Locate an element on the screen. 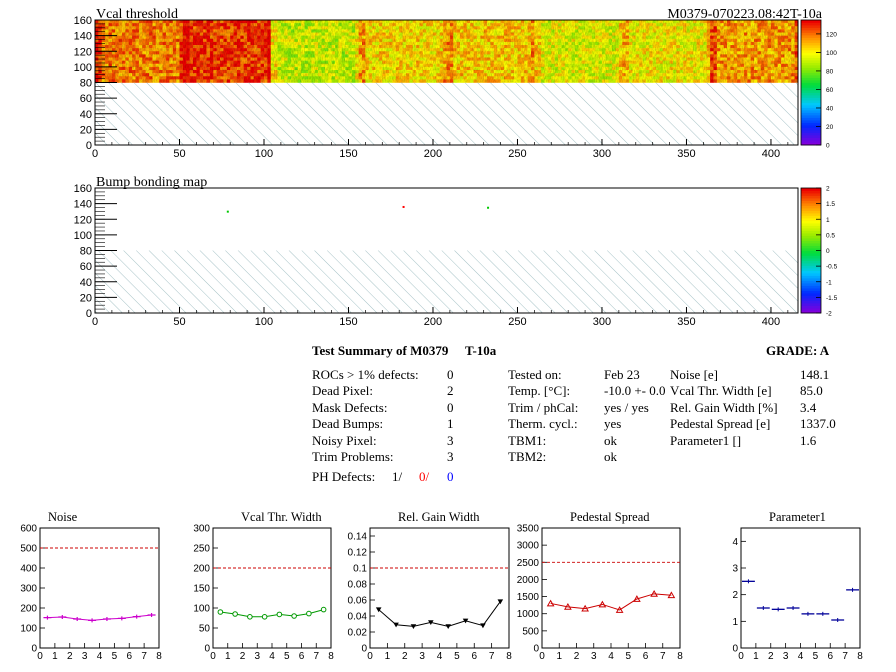  y-tick-label: 160 is located at coordinates (83, 21).